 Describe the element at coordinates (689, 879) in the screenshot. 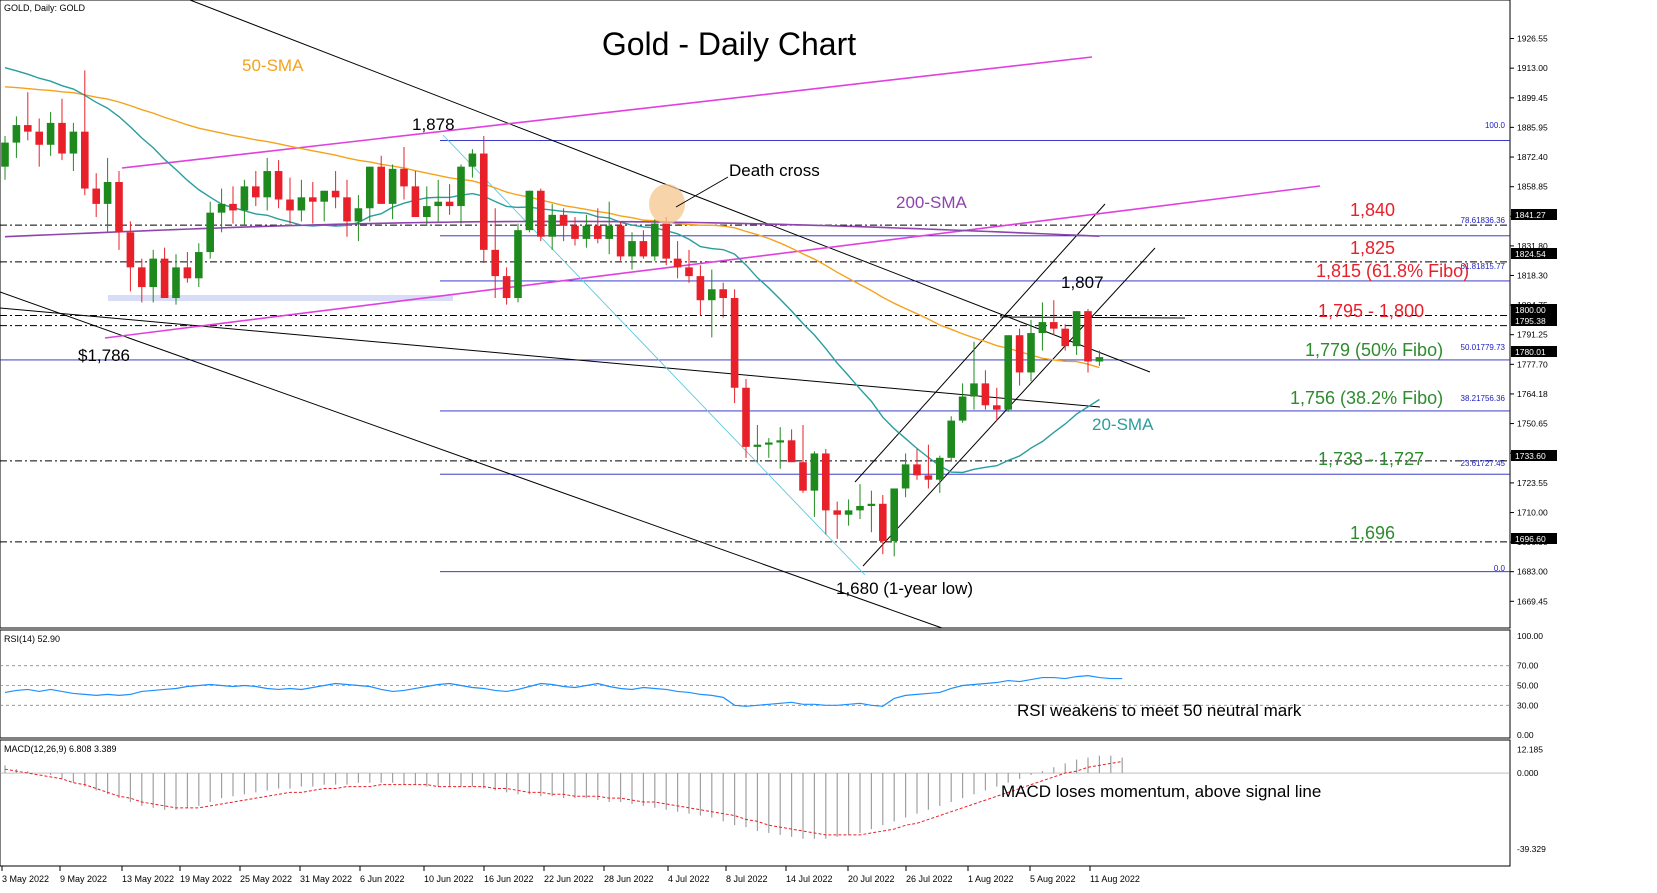

I see `date-tick-label: 4 Jul 2022` at that location.